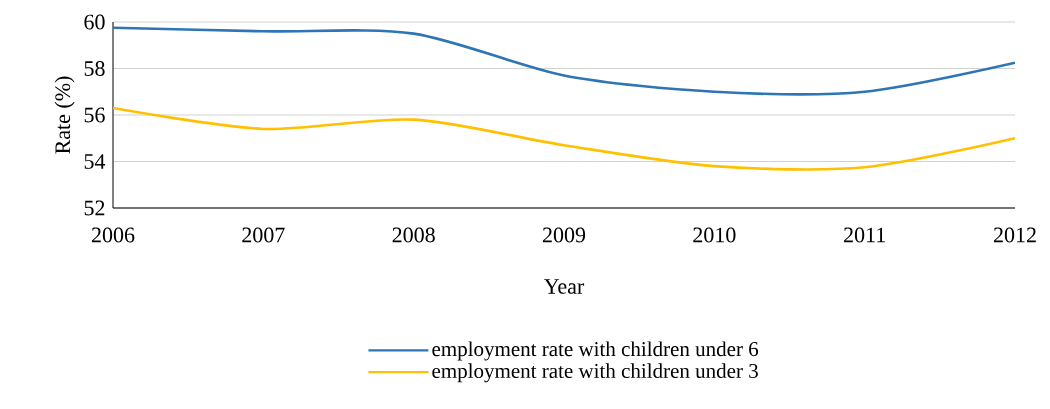  Describe the element at coordinates (94, 115) in the screenshot. I see `y-tick-label: 56` at that location.